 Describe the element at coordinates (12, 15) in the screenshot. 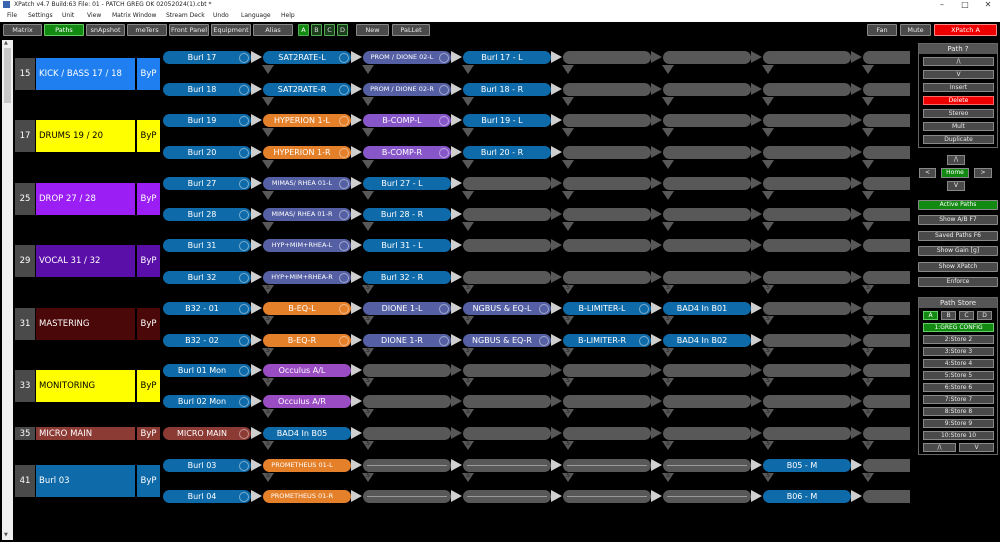

I see `menu-file: File` at that location.